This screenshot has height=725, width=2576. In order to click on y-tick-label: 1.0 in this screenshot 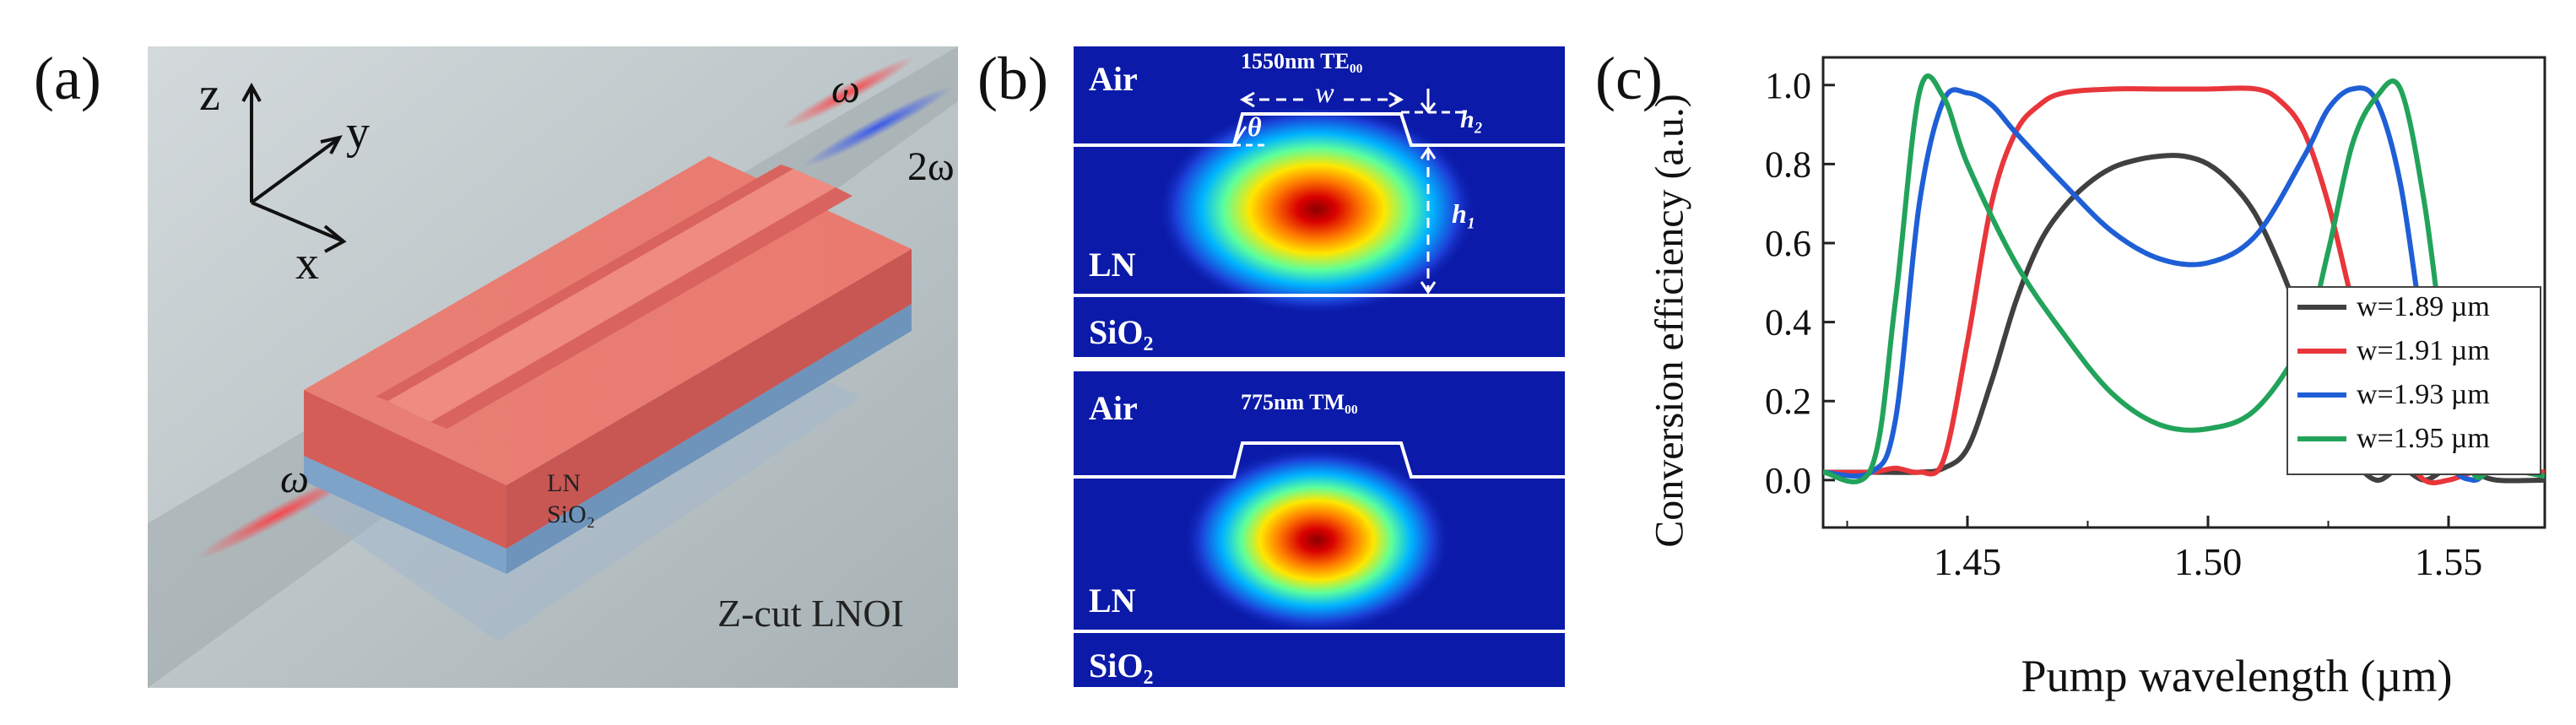, I will do `click(1788, 85)`.